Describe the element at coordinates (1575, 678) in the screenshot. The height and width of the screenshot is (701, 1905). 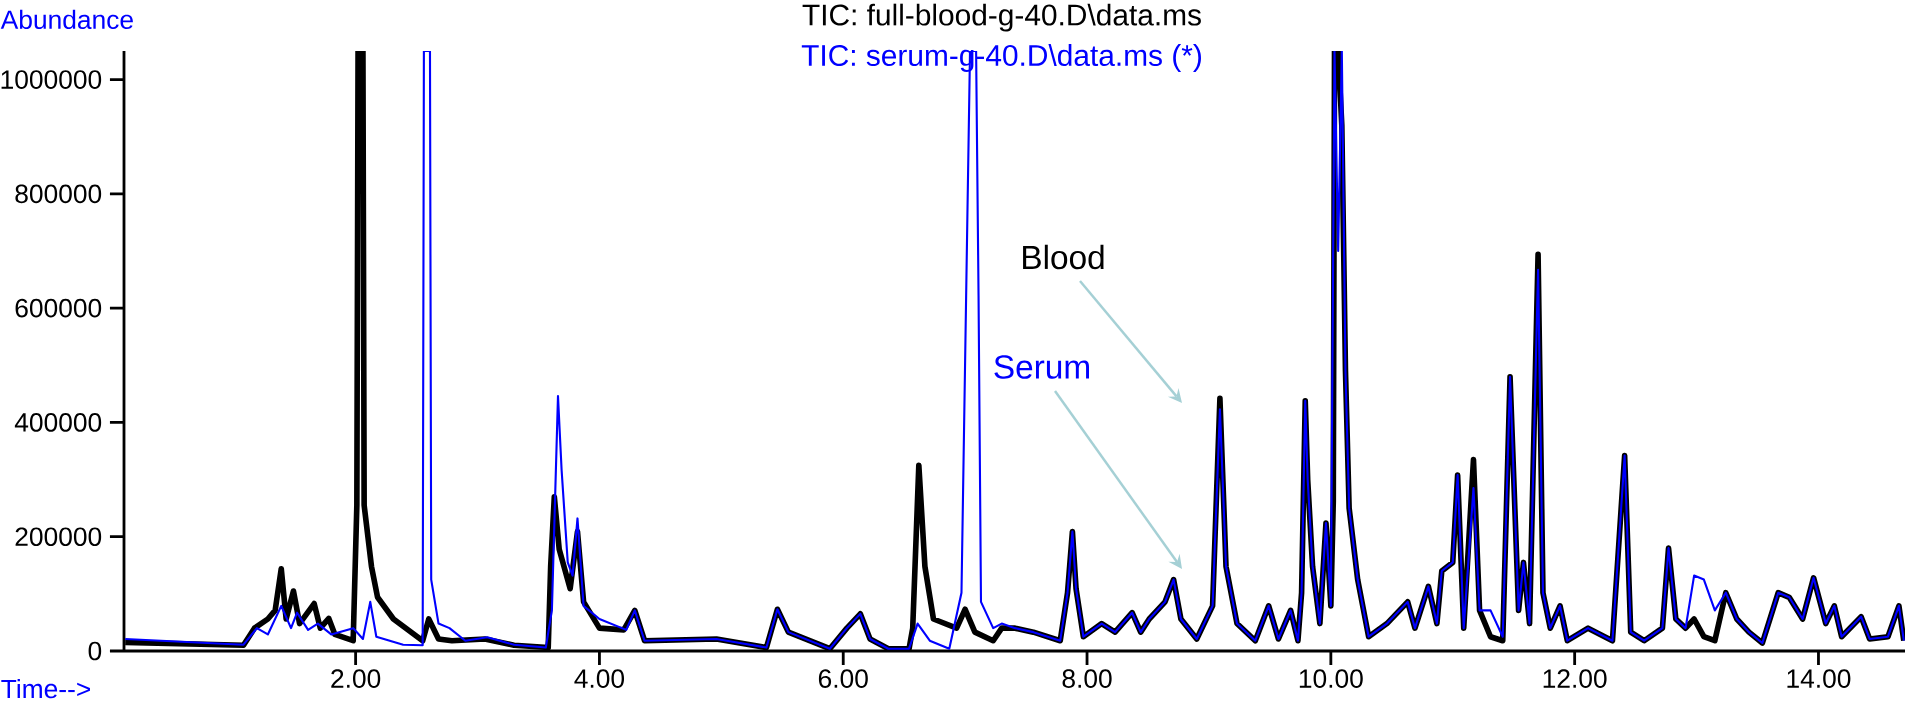
I see `x-tick-label: 12.00` at that location.